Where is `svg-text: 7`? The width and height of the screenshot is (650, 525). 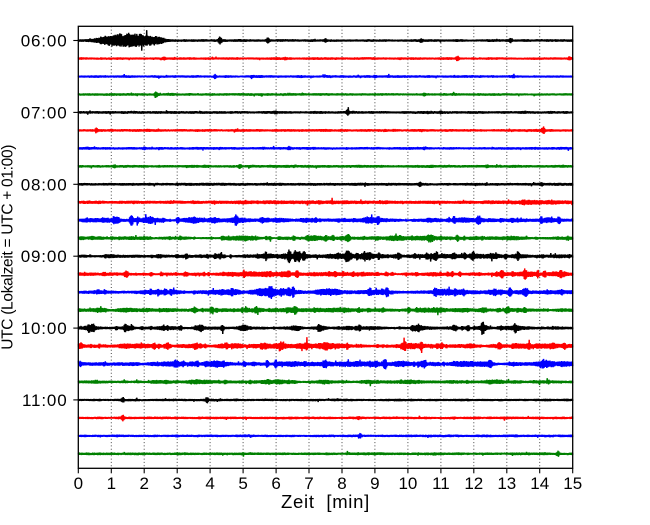 svg-text: 7 is located at coordinates (308, 483).